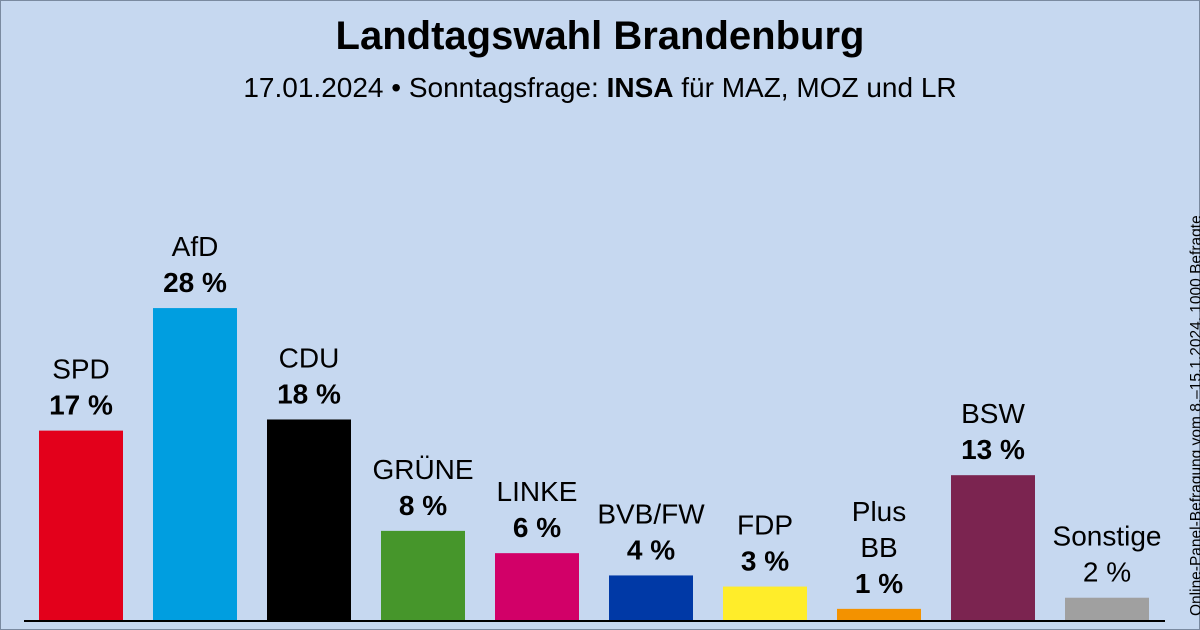  I want to click on bar-bvb-fw, so click(651, 597).